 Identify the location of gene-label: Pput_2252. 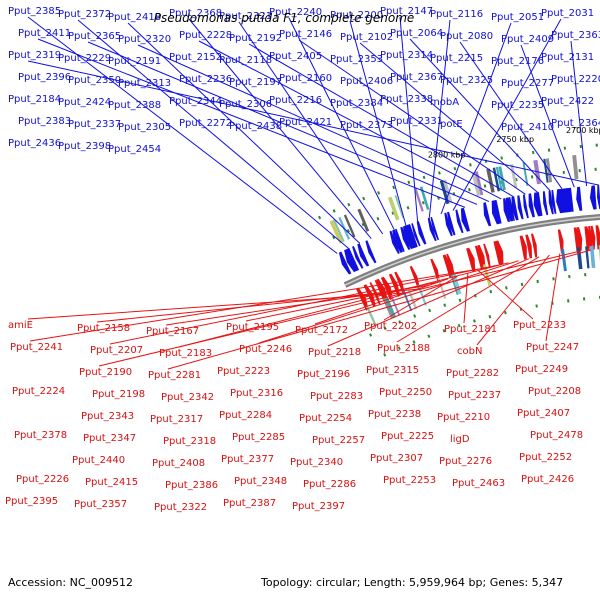
(545, 457).